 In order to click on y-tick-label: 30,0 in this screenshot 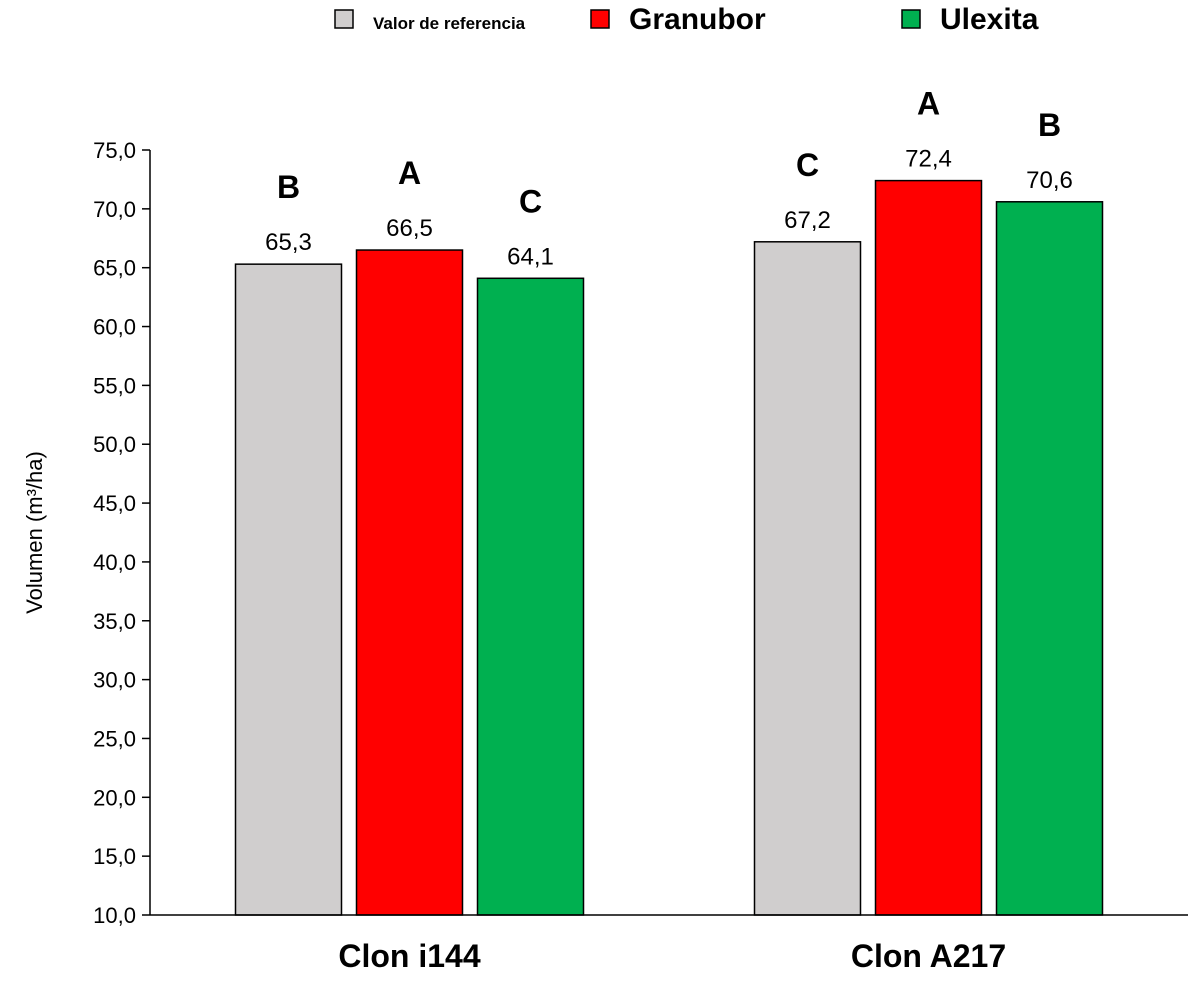, I will do `click(114, 680)`.